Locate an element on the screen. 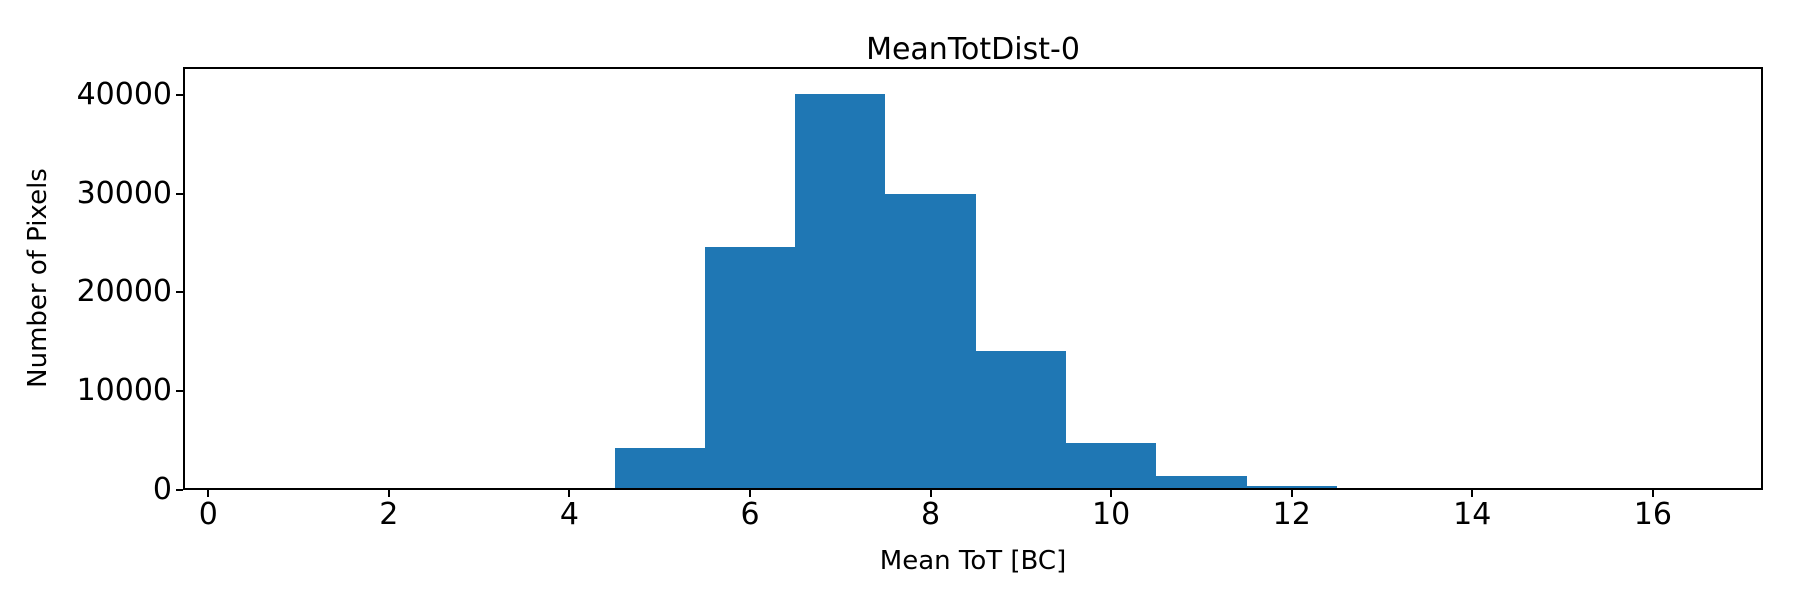 The width and height of the screenshot is (1800, 600). x-tick-label: 4 is located at coordinates (569, 514).